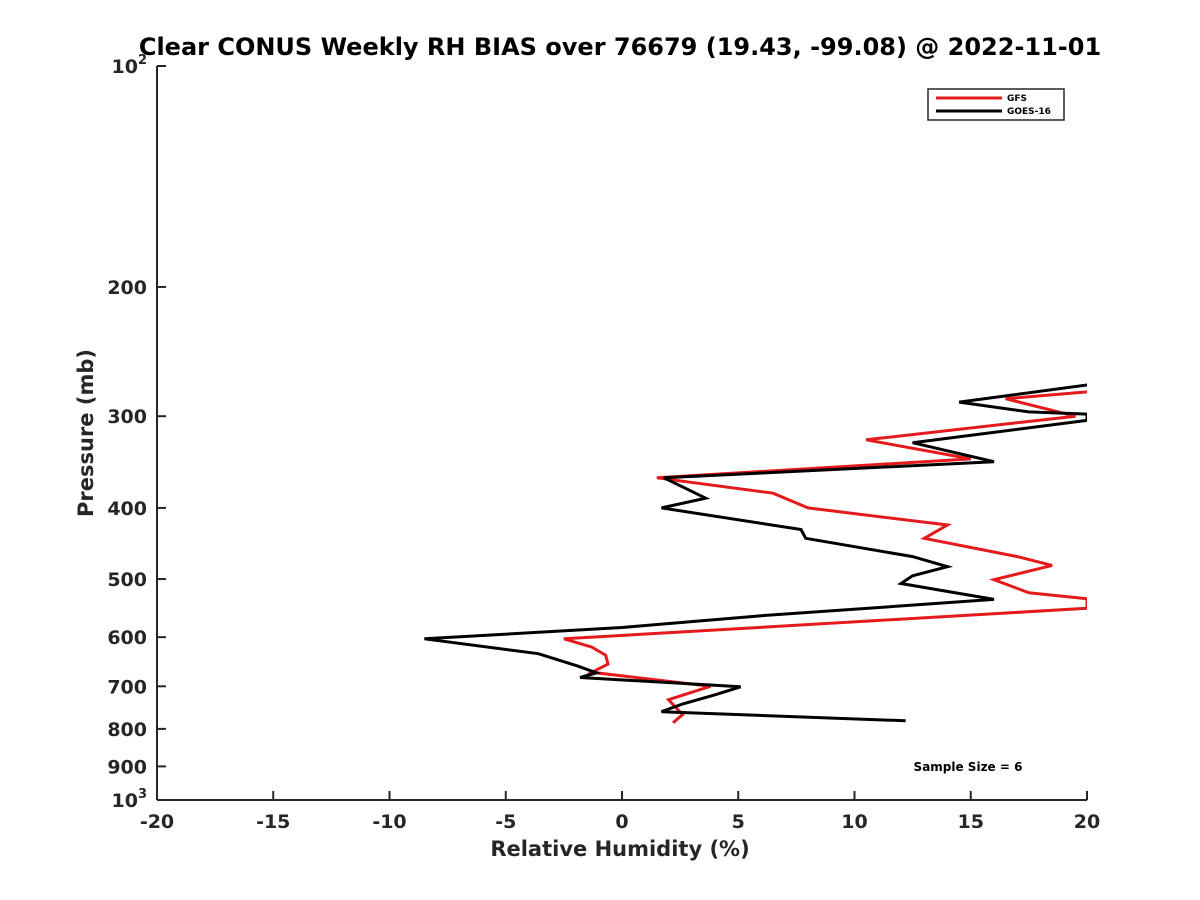 This screenshot has height=900, width=1200. Describe the element at coordinates (127, 580) in the screenshot. I see `y-tick-label: 500` at that location.